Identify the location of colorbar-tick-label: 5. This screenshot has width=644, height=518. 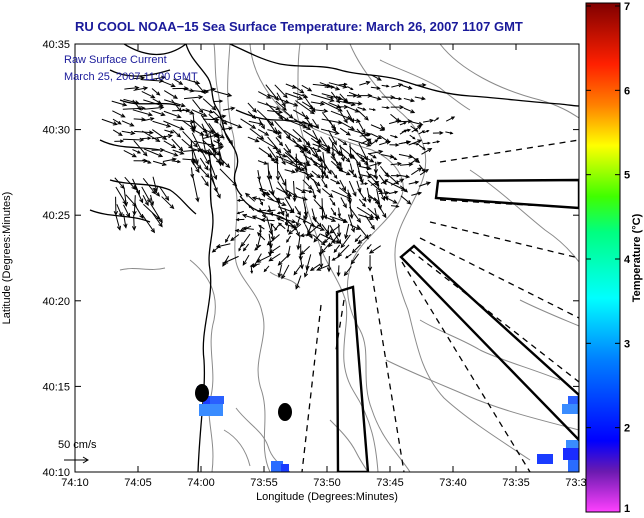
(627, 176).